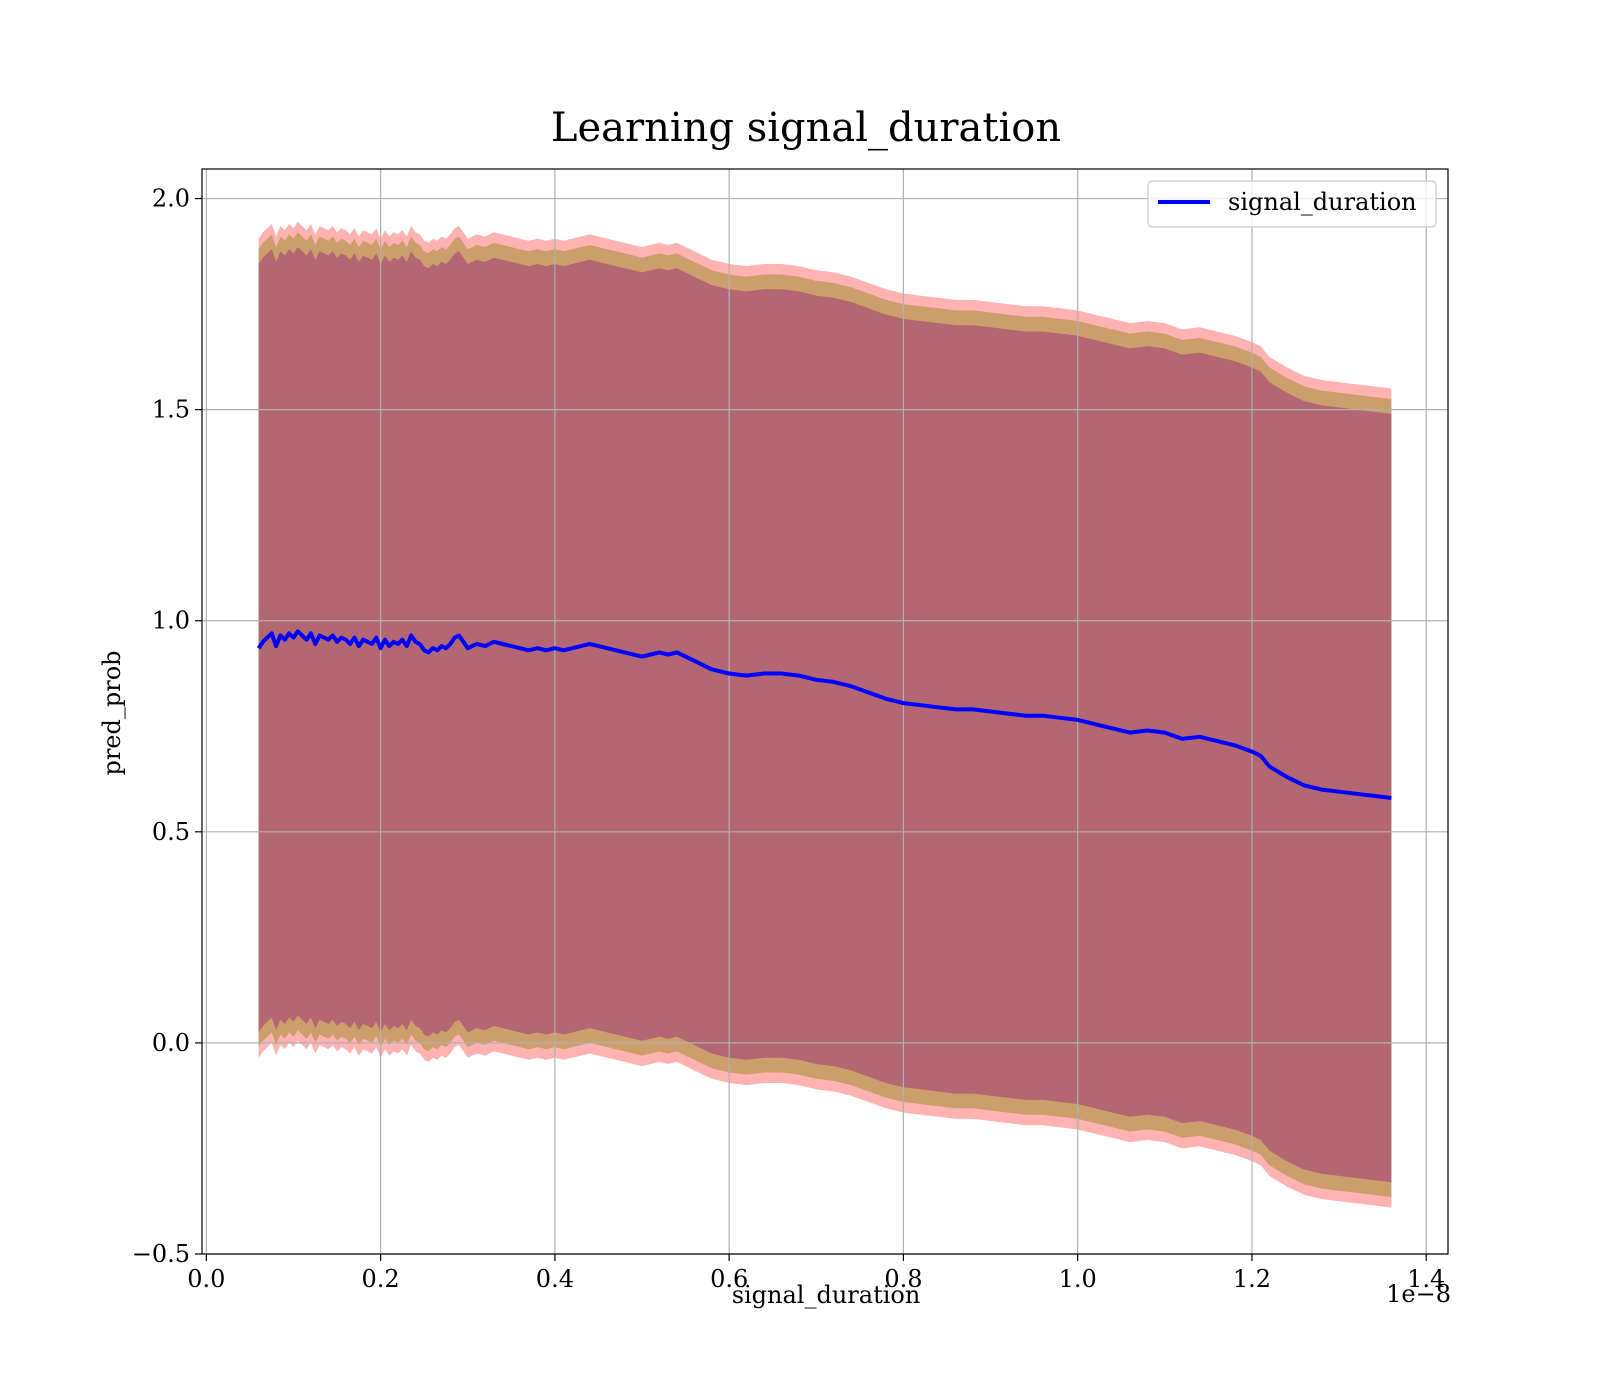 This screenshot has width=1600, height=1400. I want to click on x-tick-label: 0.0, so click(206, 1279).